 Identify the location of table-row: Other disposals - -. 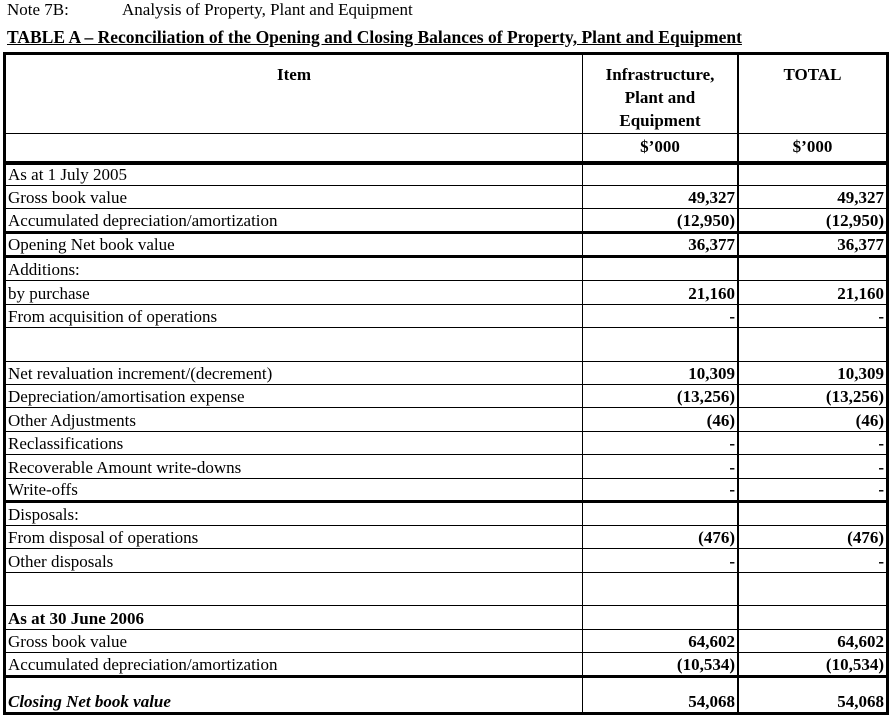
(446, 560).